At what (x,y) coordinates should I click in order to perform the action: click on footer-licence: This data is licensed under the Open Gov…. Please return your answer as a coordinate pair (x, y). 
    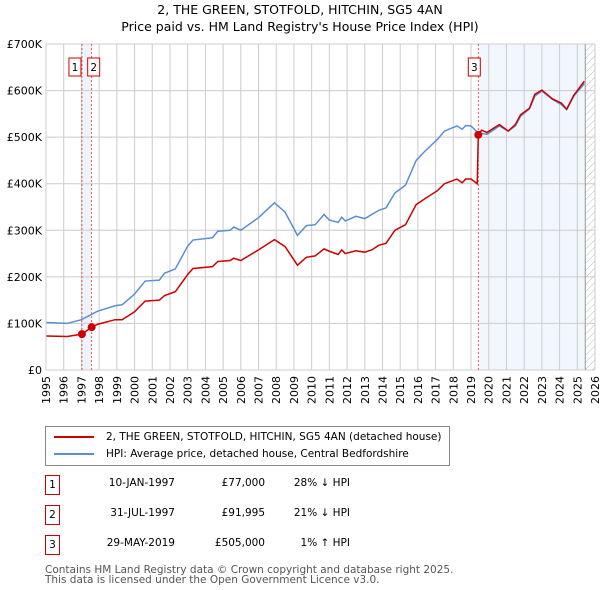
    Looking at the image, I should click on (212, 580).